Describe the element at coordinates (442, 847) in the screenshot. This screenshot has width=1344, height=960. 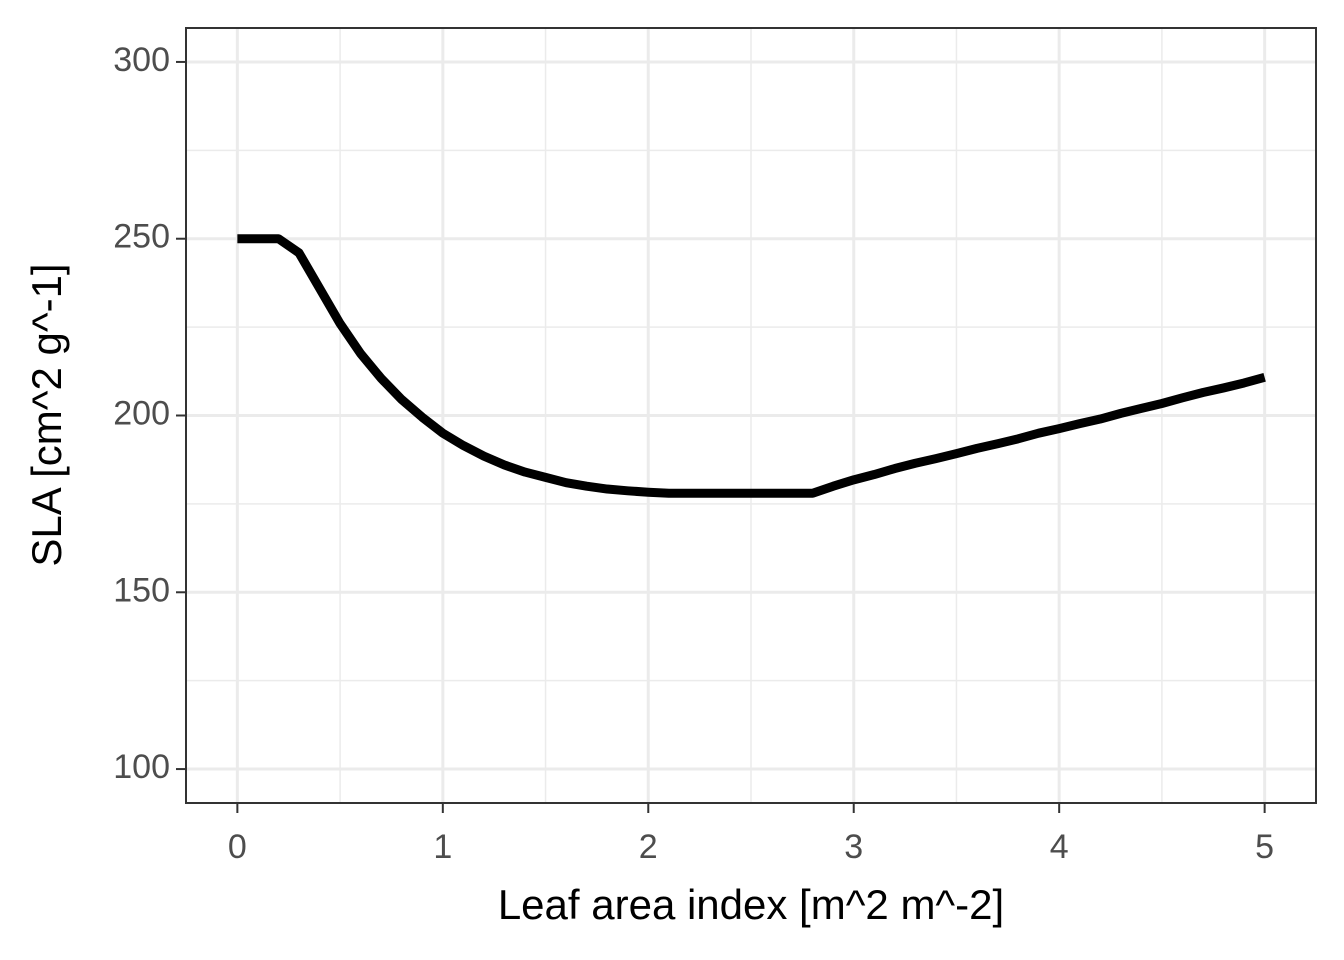
I see `x-tick-label: 1` at that location.